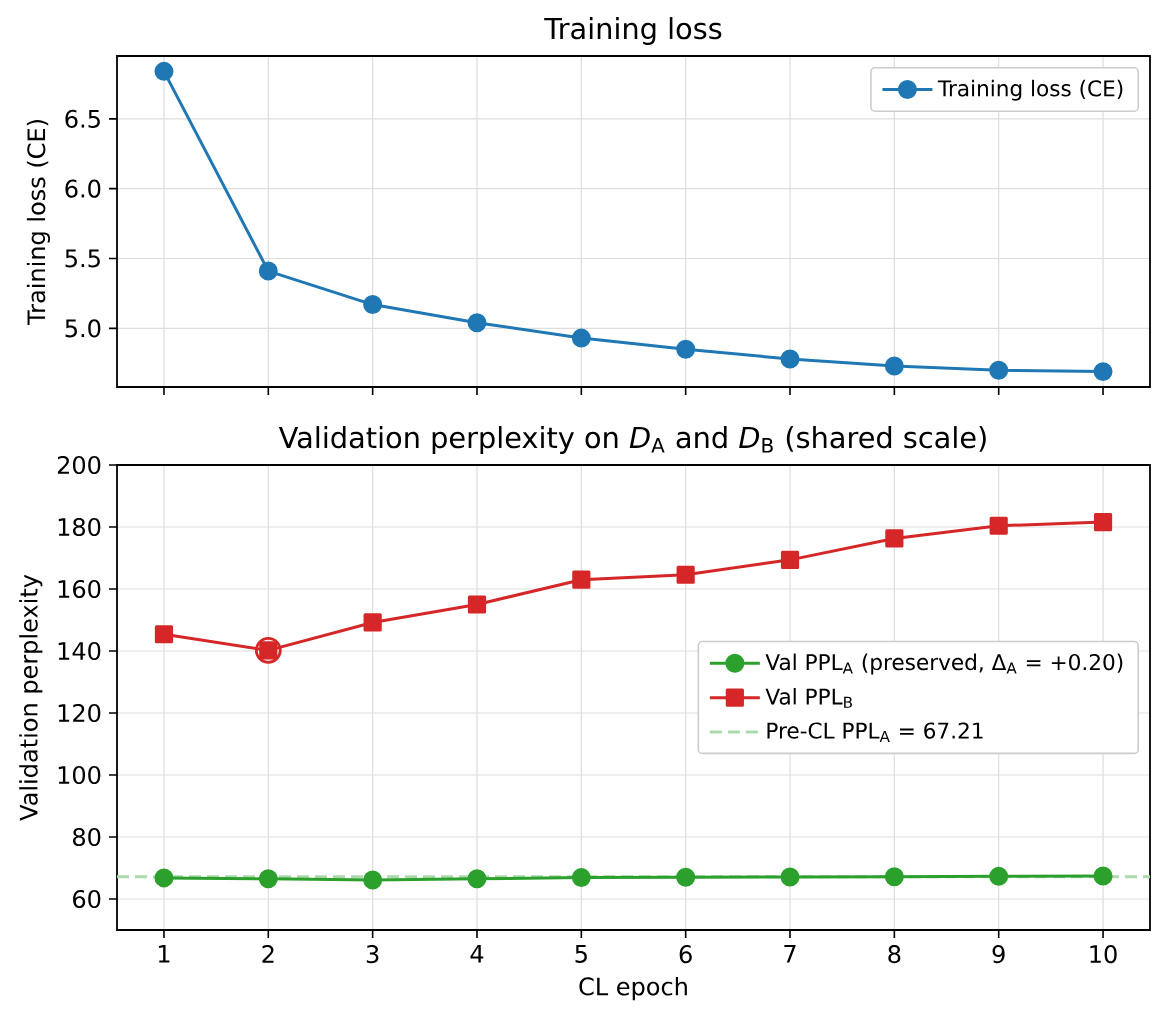 This screenshot has width=1168, height=1023. I want to click on x-tick-label: 3, so click(372, 954).